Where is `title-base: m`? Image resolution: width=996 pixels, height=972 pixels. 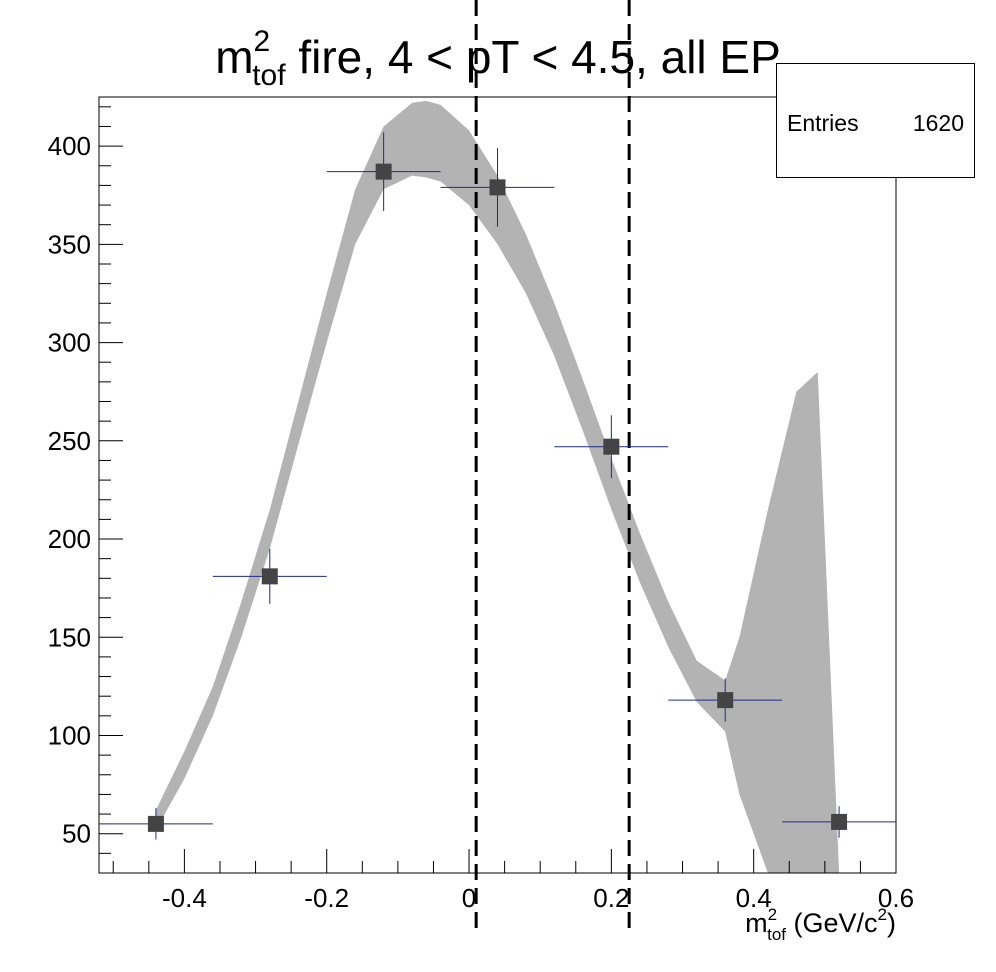
title-base: m is located at coordinates (234, 57).